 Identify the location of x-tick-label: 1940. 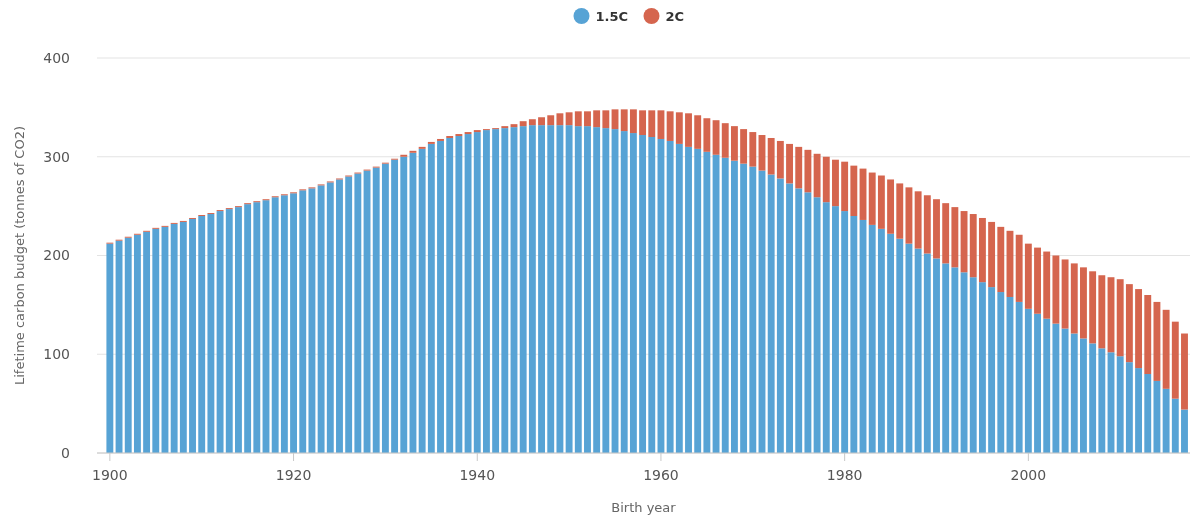
(477, 475).